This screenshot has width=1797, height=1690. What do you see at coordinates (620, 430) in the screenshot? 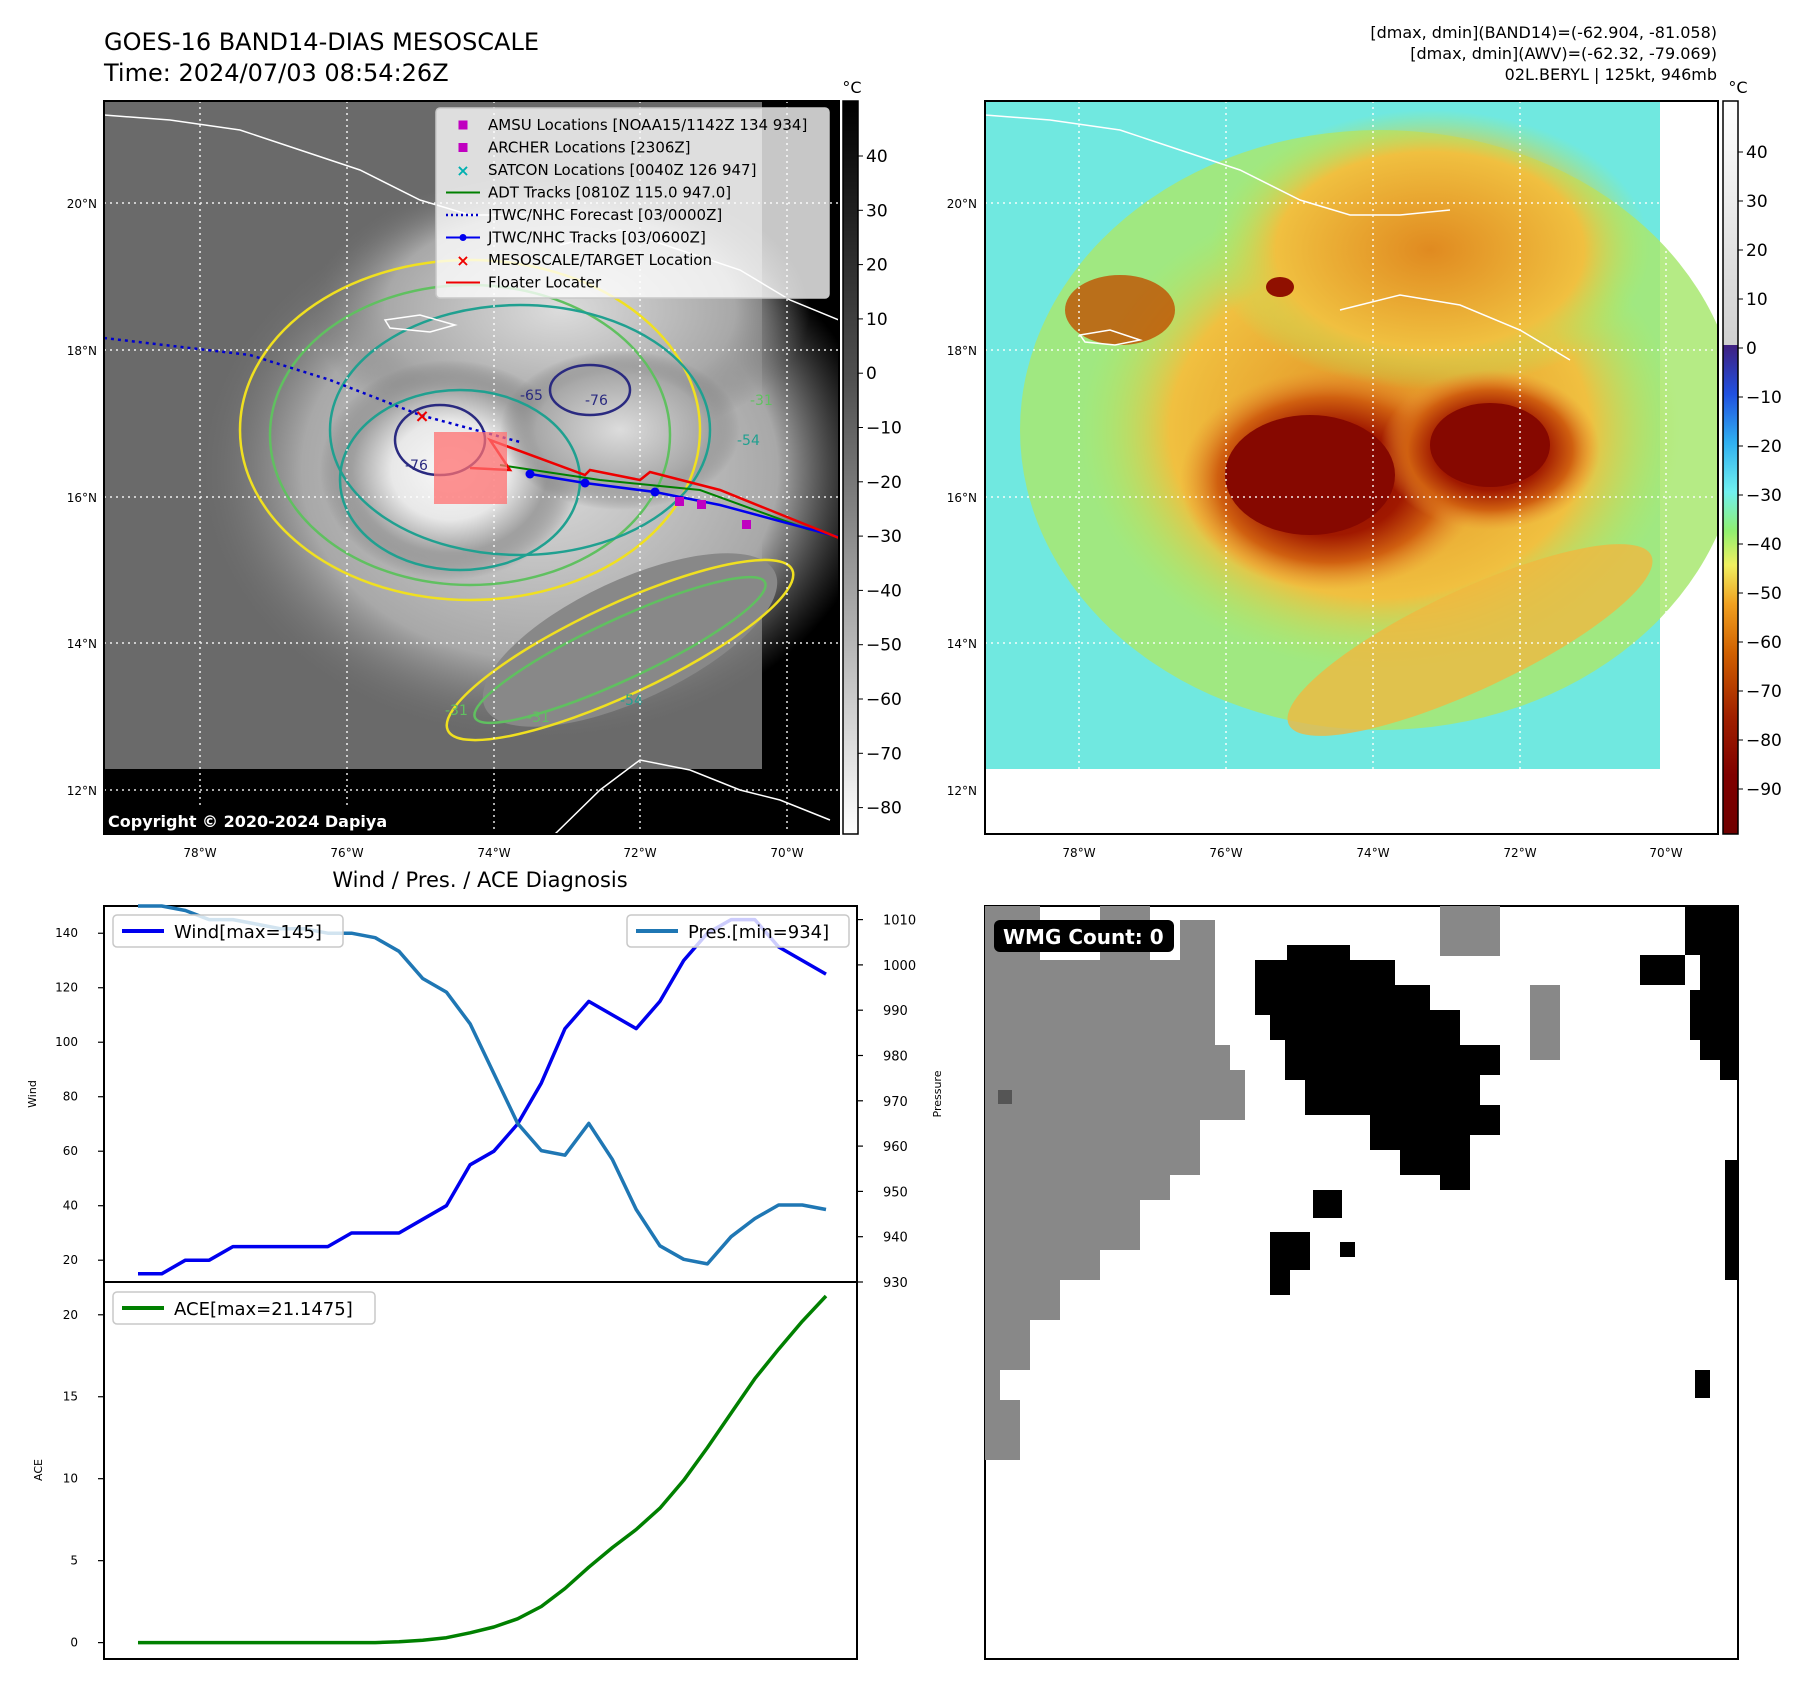
I see `ir-east-cloud` at bounding box center [620, 430].